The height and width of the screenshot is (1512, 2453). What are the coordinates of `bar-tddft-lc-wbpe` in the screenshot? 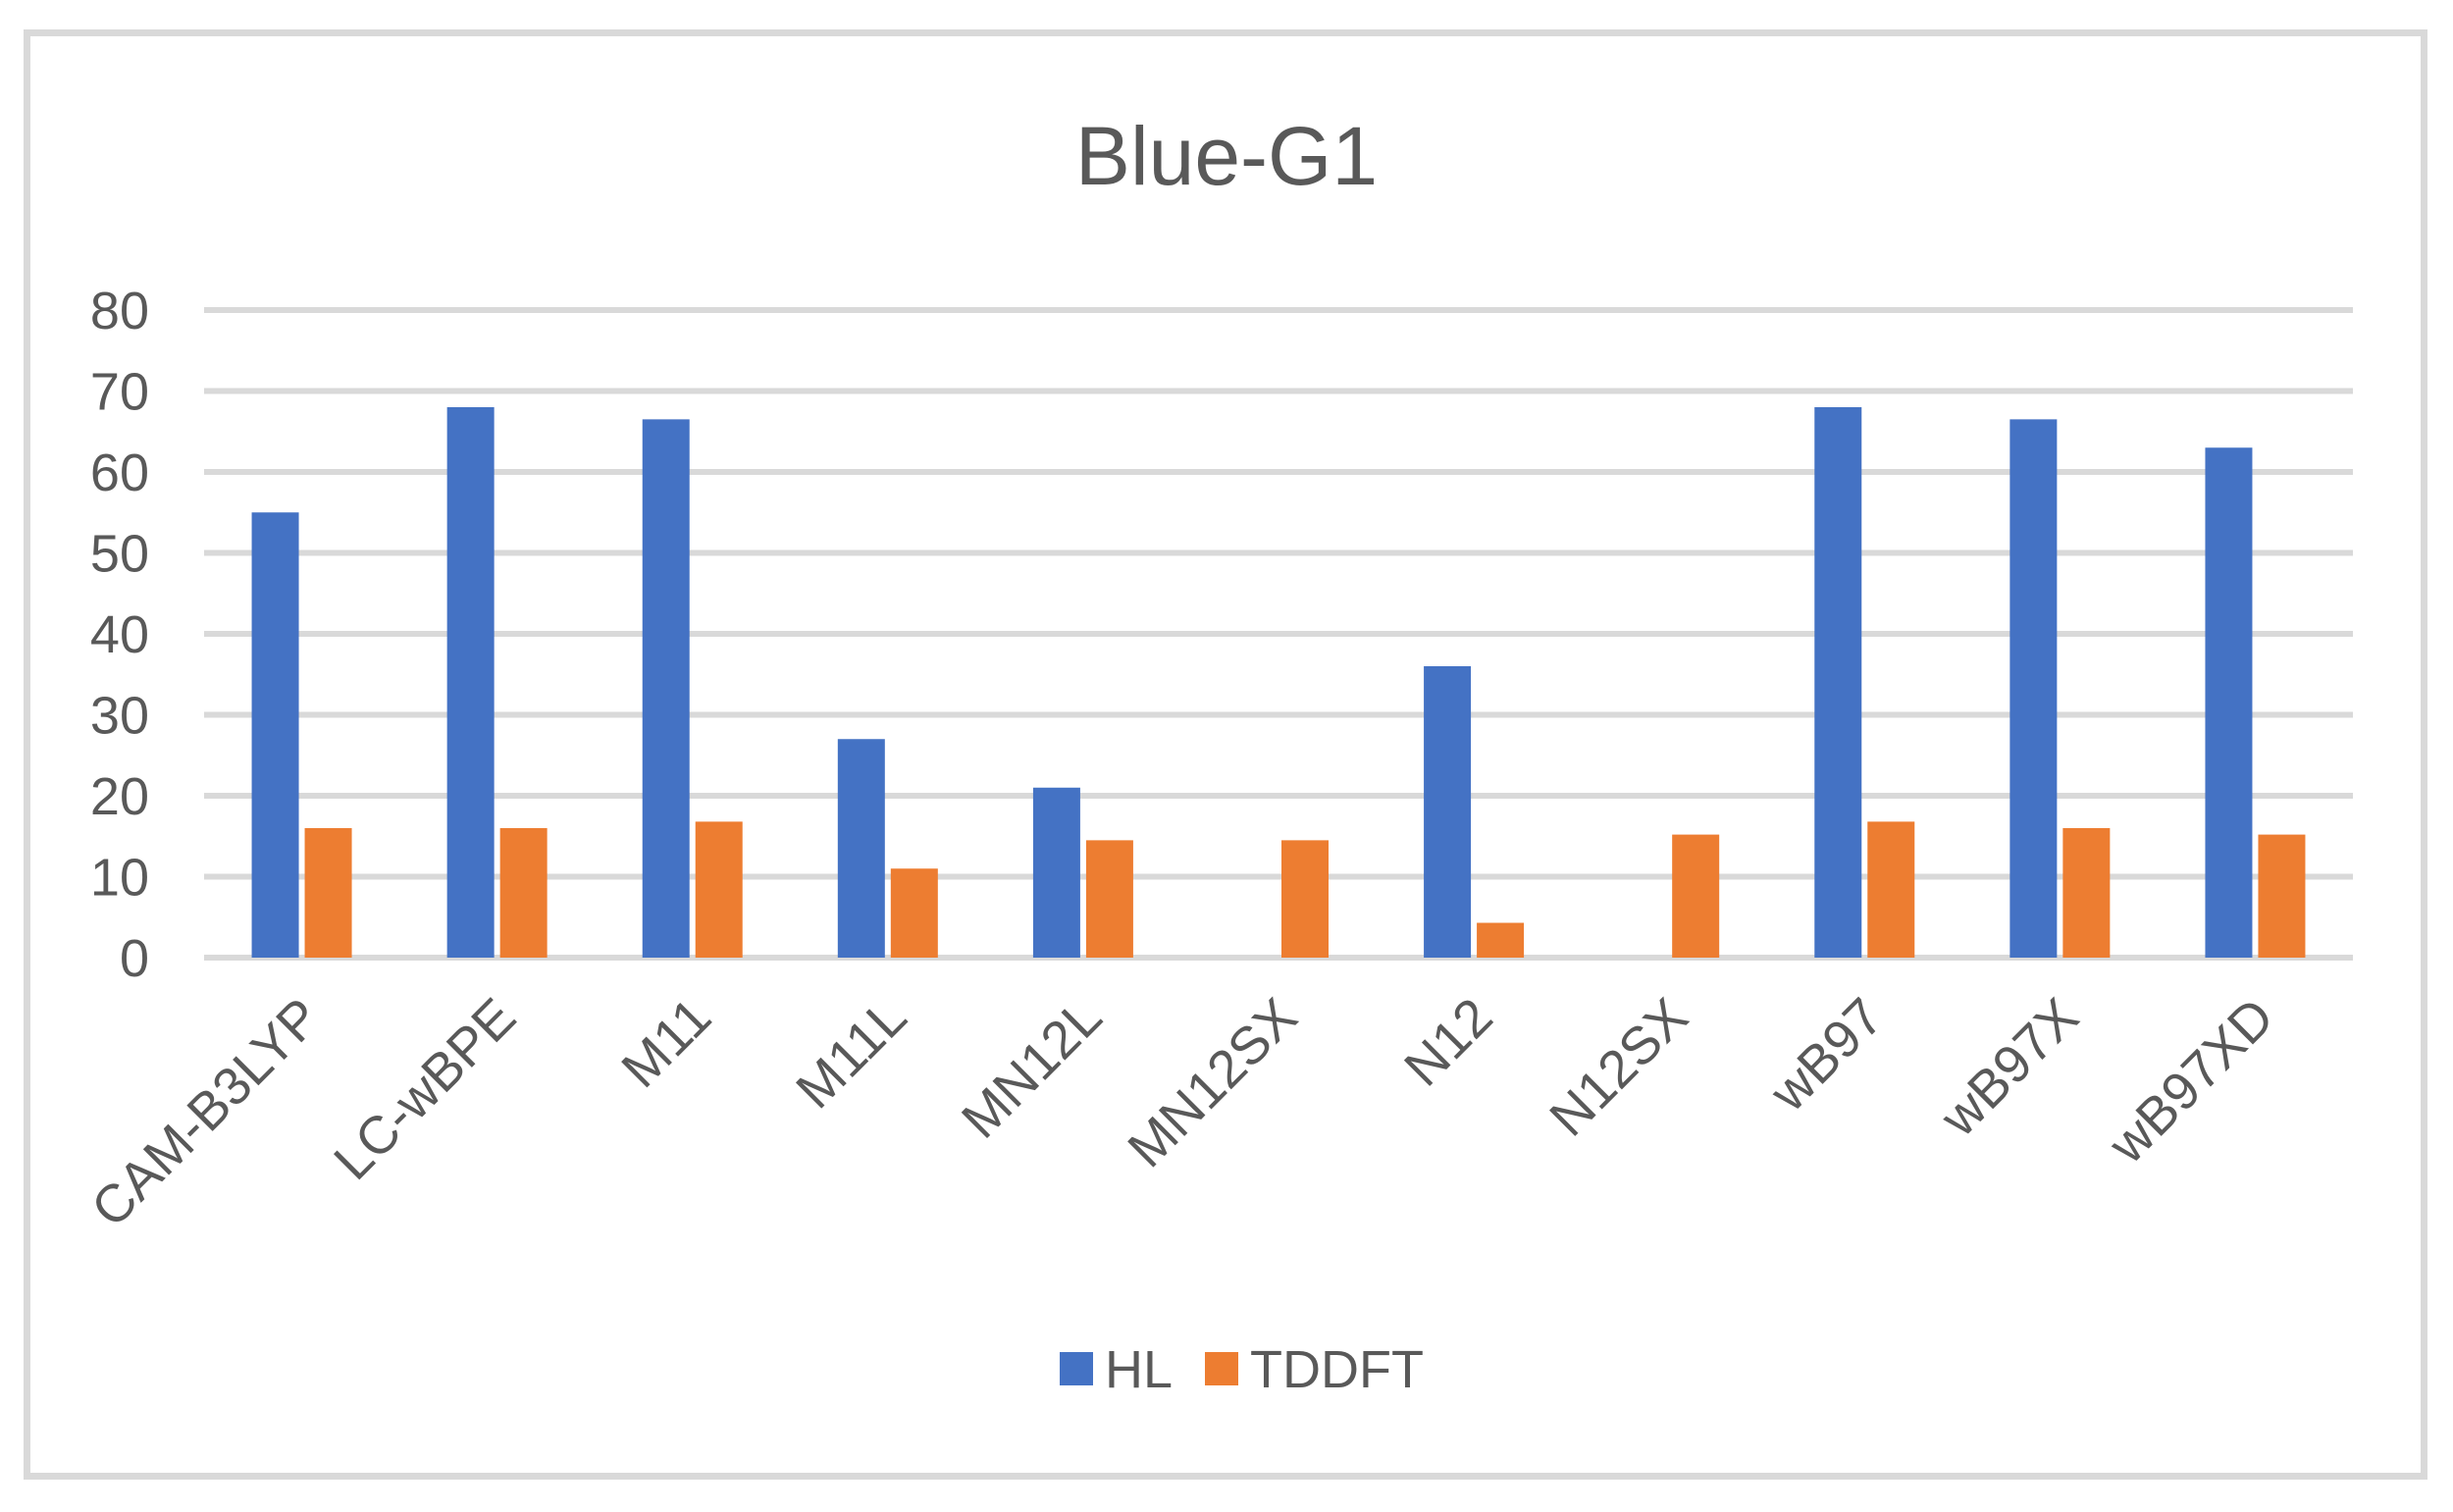 It's located at (523, 893).